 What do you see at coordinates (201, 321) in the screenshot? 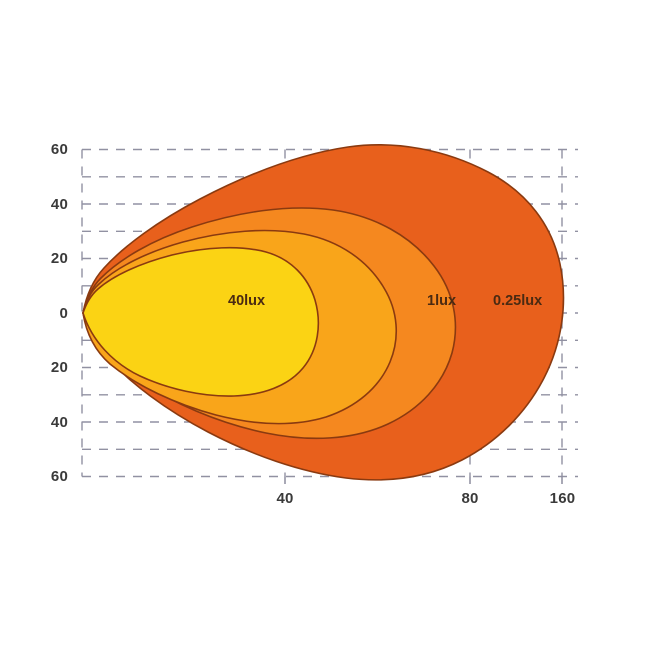
I see `contour-band-40lux` at bounding box center [201, 321].